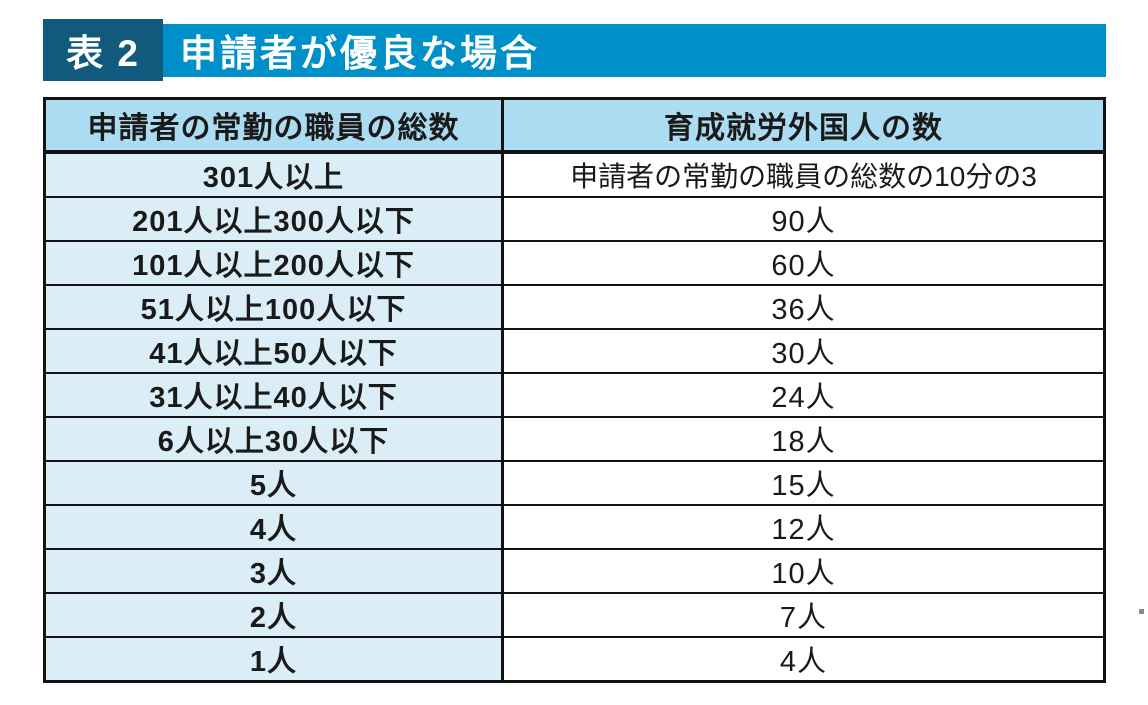 This screenshot has height=705, width=1148. I want to click on worker-count-cell: 10人, so click(803, 570).